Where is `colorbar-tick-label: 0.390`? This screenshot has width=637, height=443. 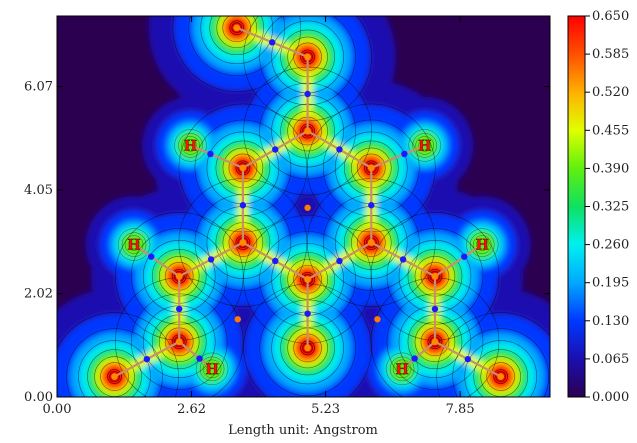
colorbar-tick-label: 0.390 is located at coordinates (610, 168).